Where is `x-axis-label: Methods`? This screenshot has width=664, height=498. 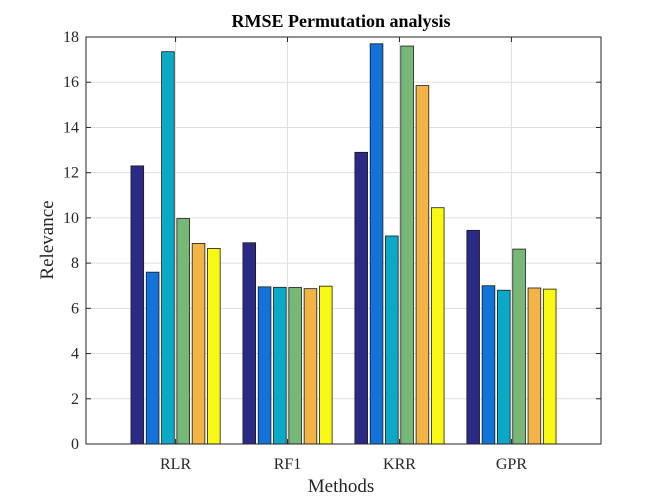
x-axis-label: Methods is located at coordinates (341, 486).